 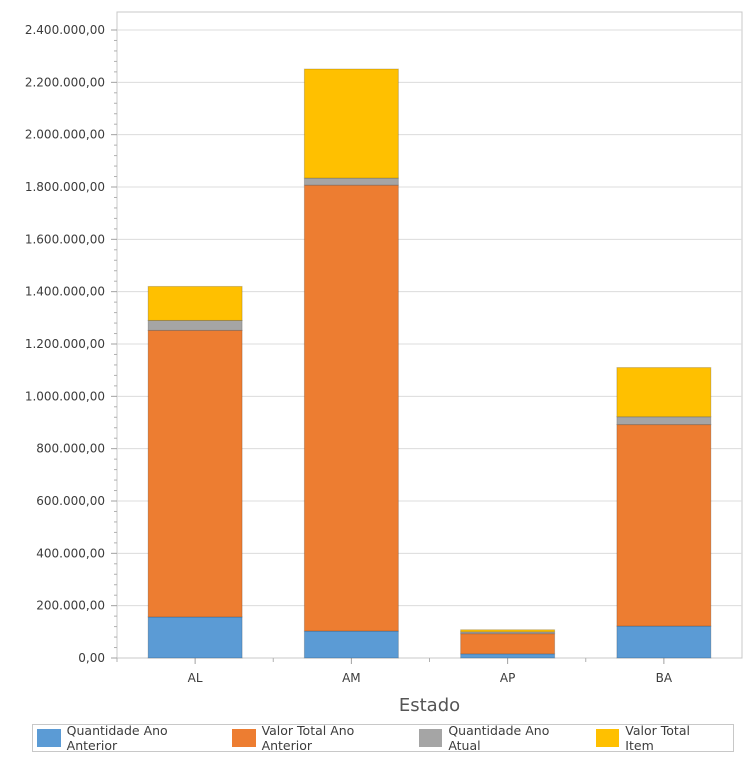 I want to click on y-tick-label: 800.000,00, so click(x=70, y=449).